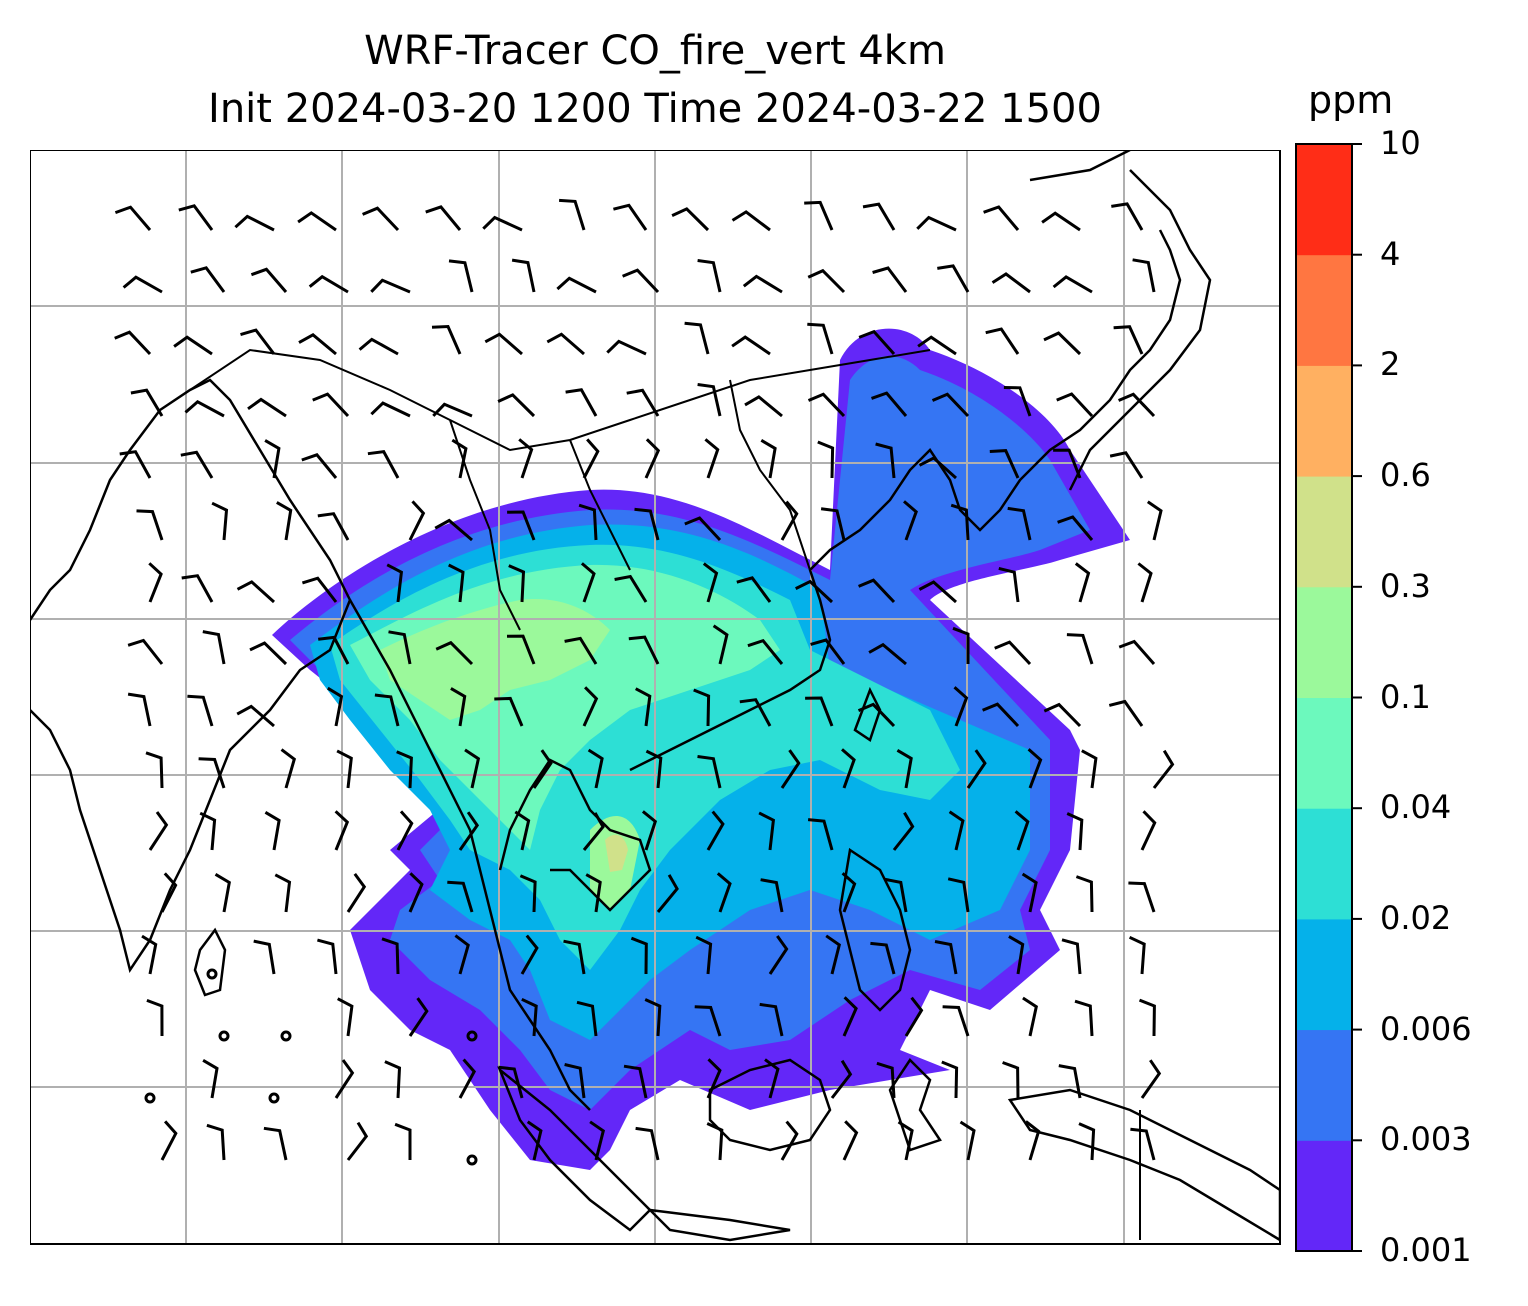 The height and width of the screenshot is (1306, 1528). I want to click on coastline-java, so click(718, 1225).